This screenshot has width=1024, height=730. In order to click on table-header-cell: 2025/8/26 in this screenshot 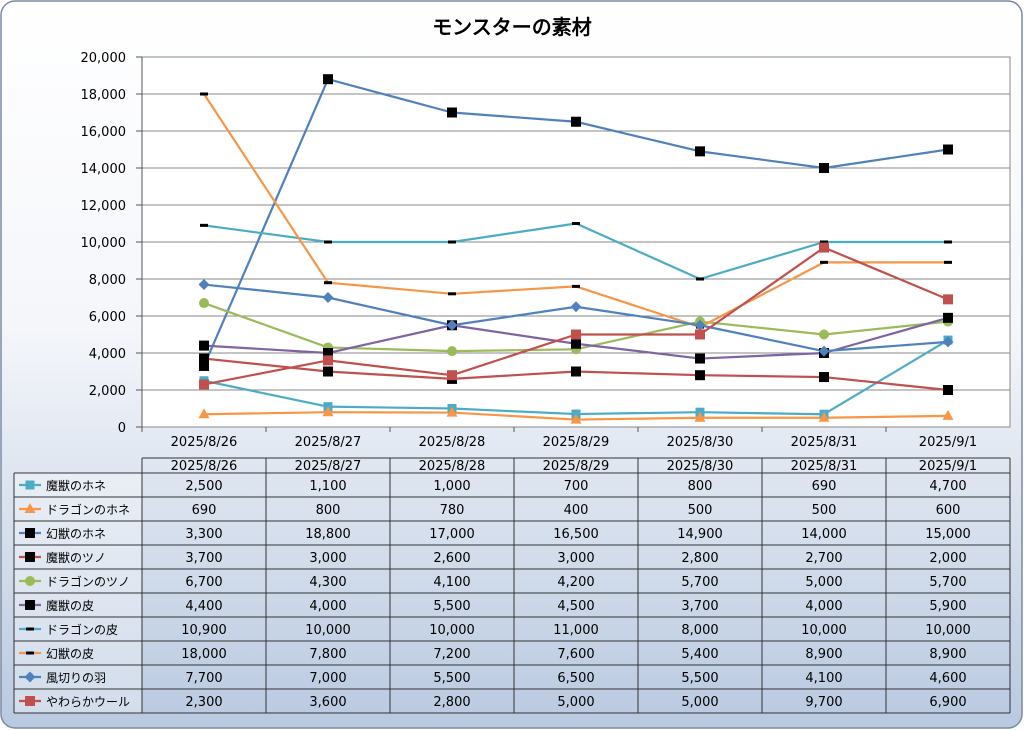, I will do `click(204, 466)`.